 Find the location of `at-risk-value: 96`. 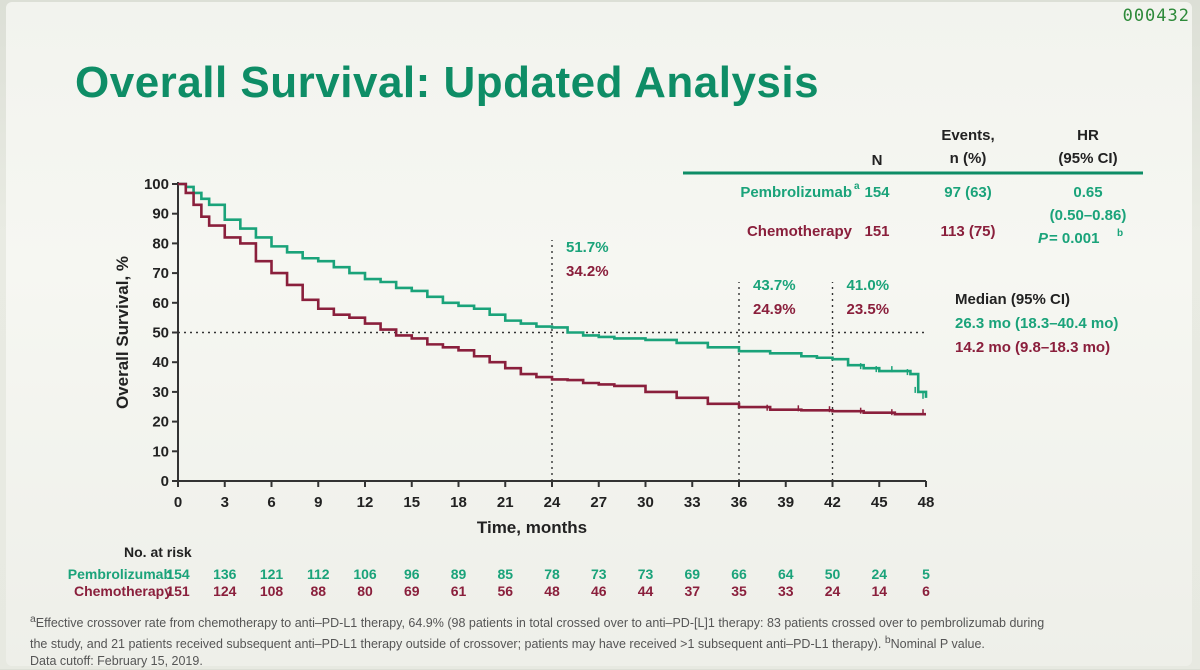

at-risk-value: 96 is located at coordinates (412, 574).